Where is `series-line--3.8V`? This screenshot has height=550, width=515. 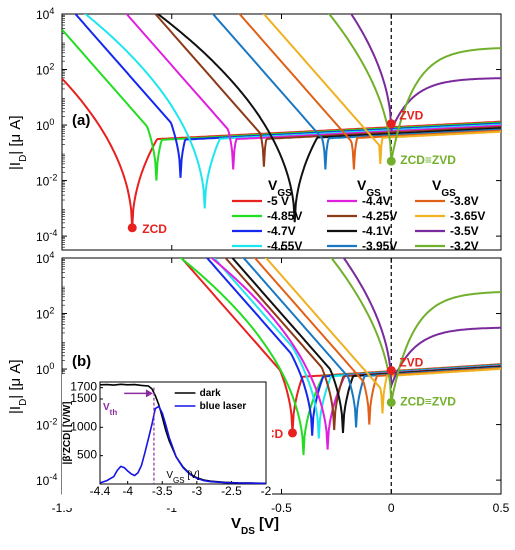 series-line--3.8V is located at coordinates (369, 92).